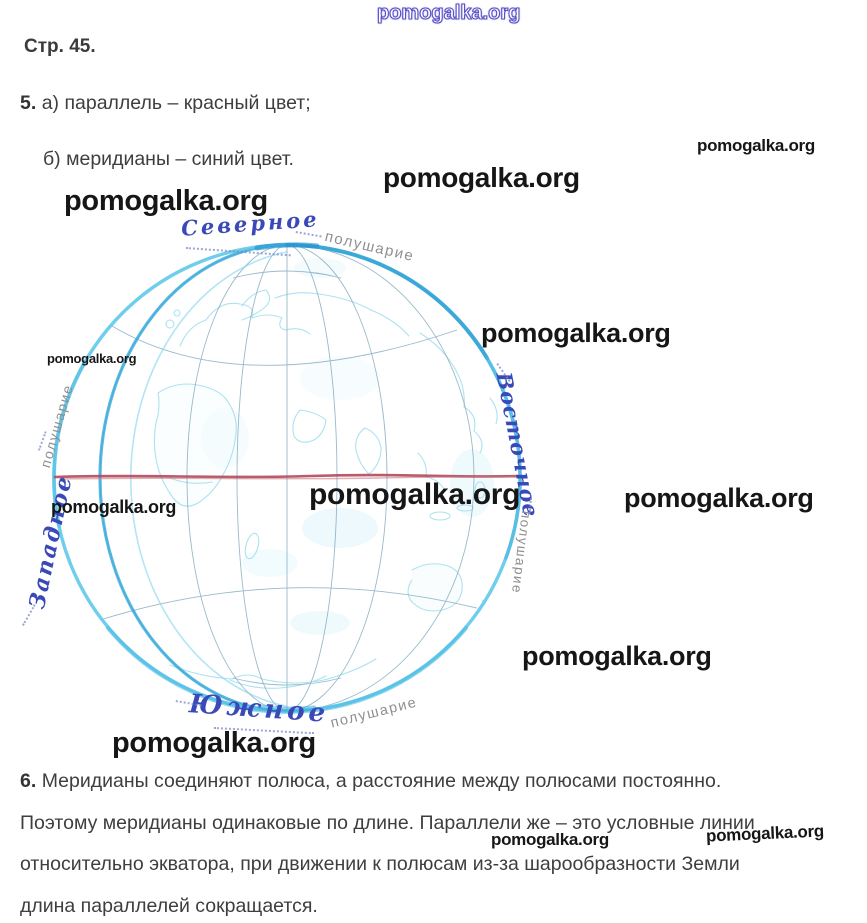 This screenshot has width=867, height=923. Describe the element at coordinates (176, 103) in the screenshot. I see `answer5-part-a-text: а) параллель – красный цвет;` at that location.